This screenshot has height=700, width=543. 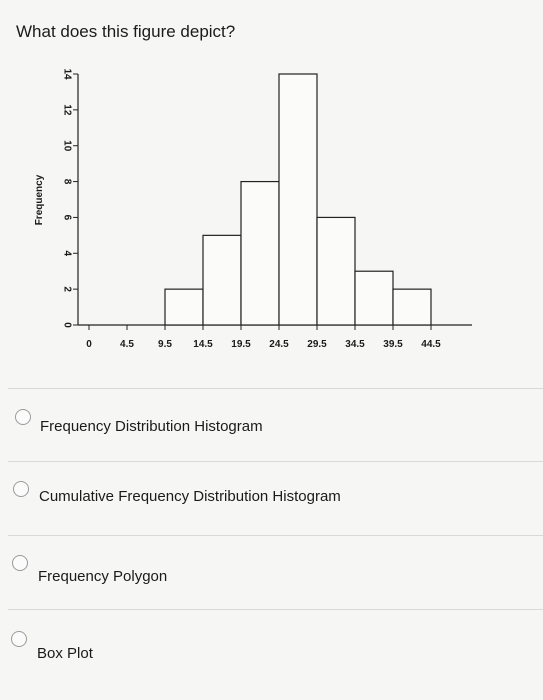 What do you see at coordinates (89, 344) in the screenshot?
I see `x-tick-label: 0` at bounding box center [89, 344].